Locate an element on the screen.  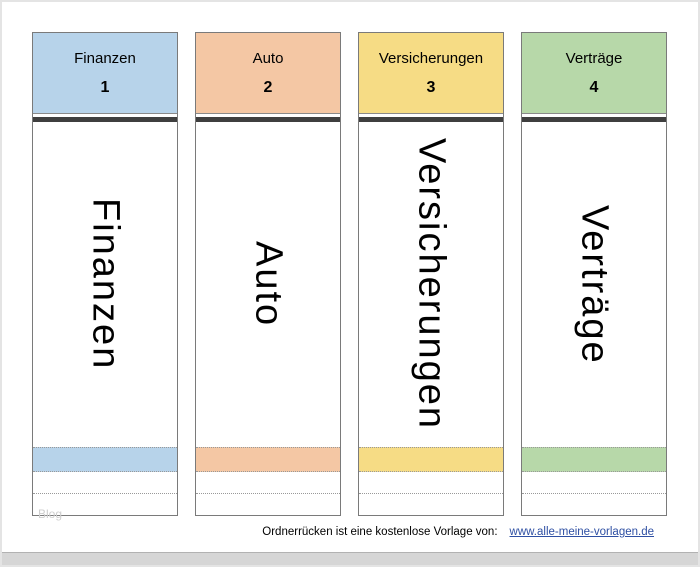
label-title: Verträge is located at coordinates (594, 58).